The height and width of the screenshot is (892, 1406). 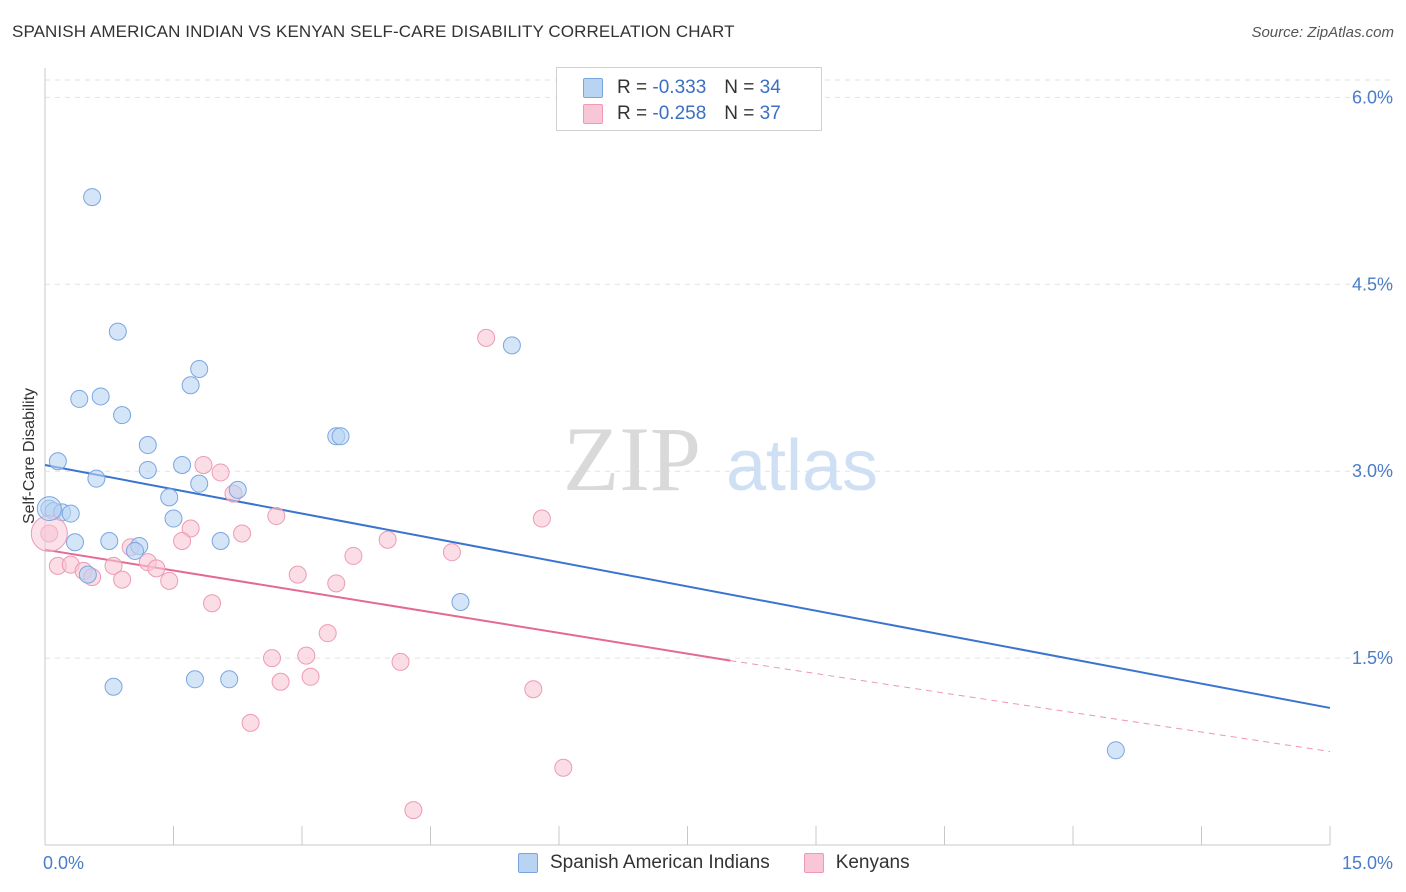 I want to click on y-tick-label: 4.5%, so click(x=1372, y=284).